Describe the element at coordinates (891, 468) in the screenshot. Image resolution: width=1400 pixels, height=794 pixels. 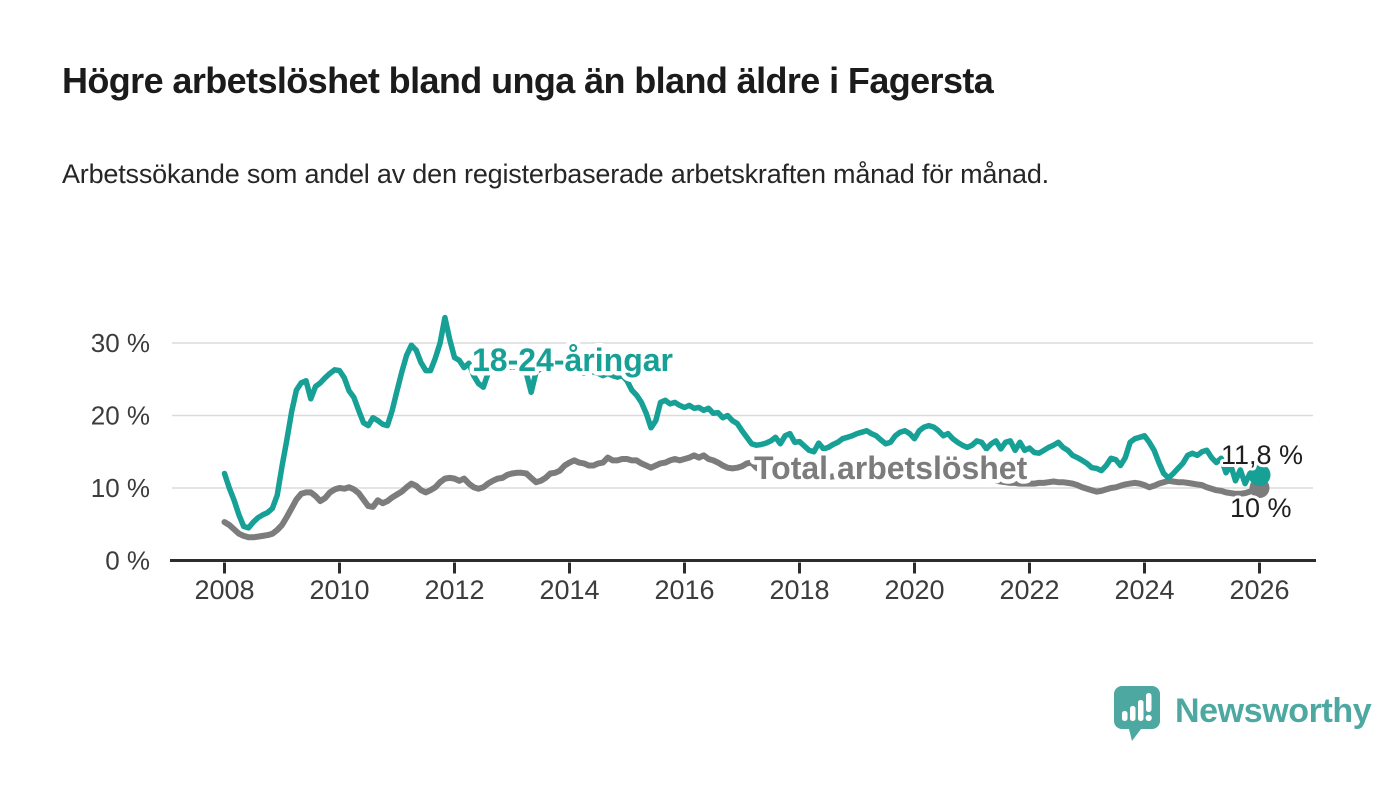
I see `series-label-total-arbetsloshet: Total arbetslöshet` at that location.